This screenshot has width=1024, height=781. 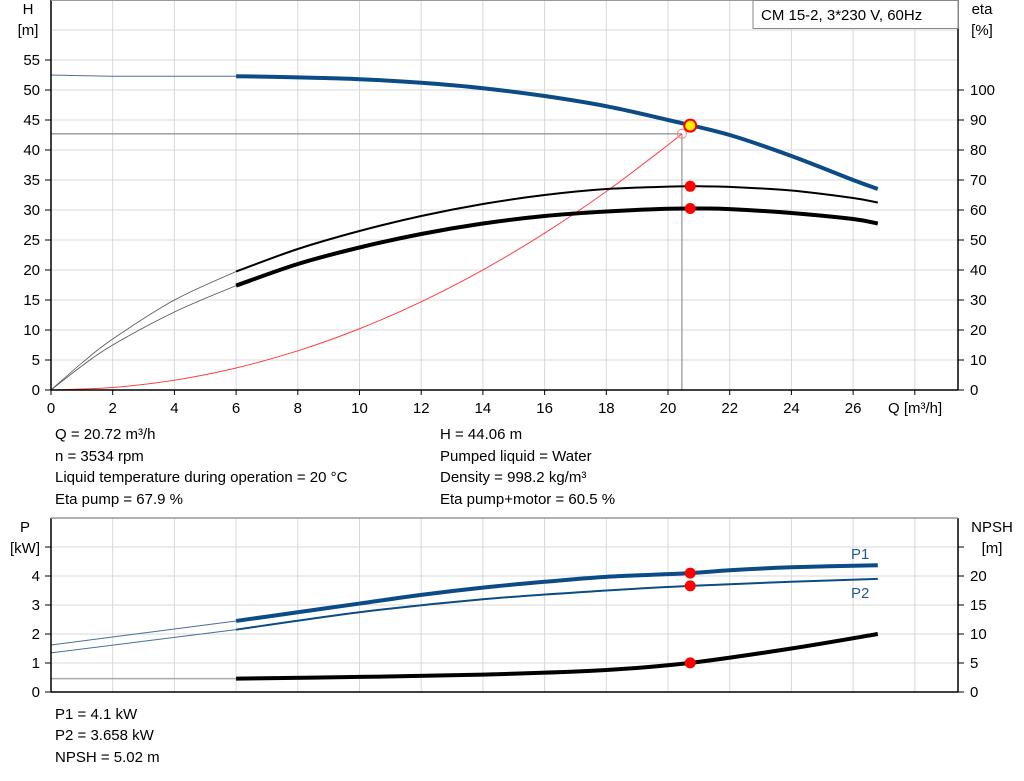 I want to click on y2-tick-label: 90, so click(x=978, y=120).